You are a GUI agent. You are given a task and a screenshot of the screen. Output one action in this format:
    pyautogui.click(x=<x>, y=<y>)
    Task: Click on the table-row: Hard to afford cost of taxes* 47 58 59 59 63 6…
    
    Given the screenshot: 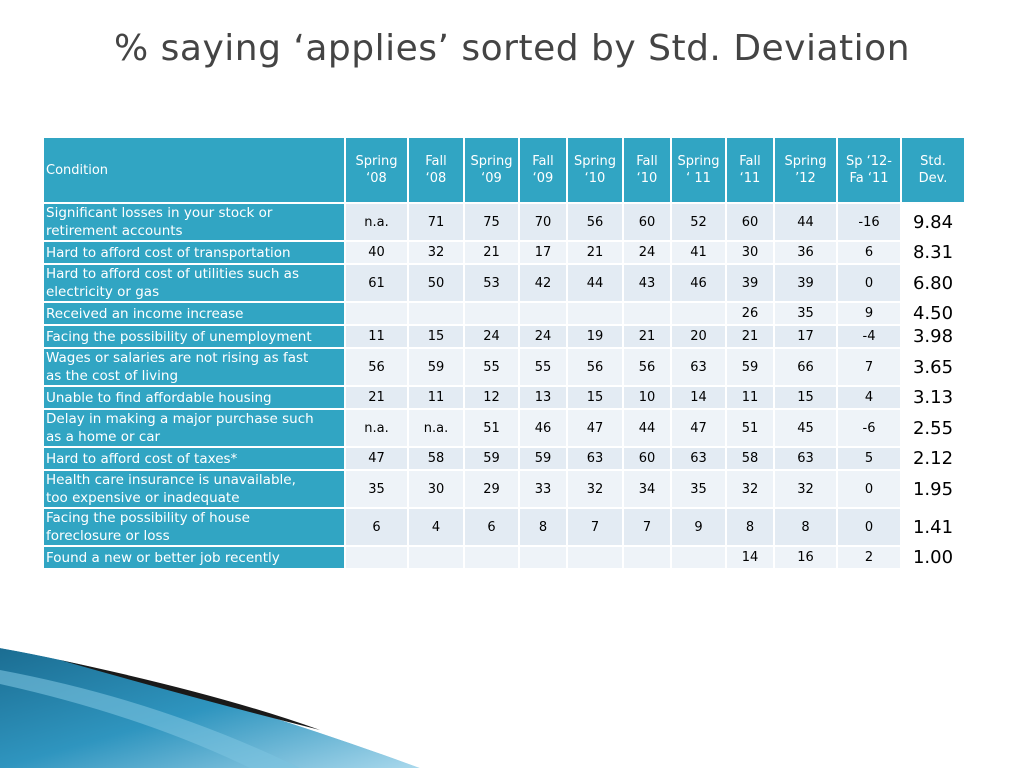 What is the action you would take?
    pyautogui.click(x=504, y=458)
    